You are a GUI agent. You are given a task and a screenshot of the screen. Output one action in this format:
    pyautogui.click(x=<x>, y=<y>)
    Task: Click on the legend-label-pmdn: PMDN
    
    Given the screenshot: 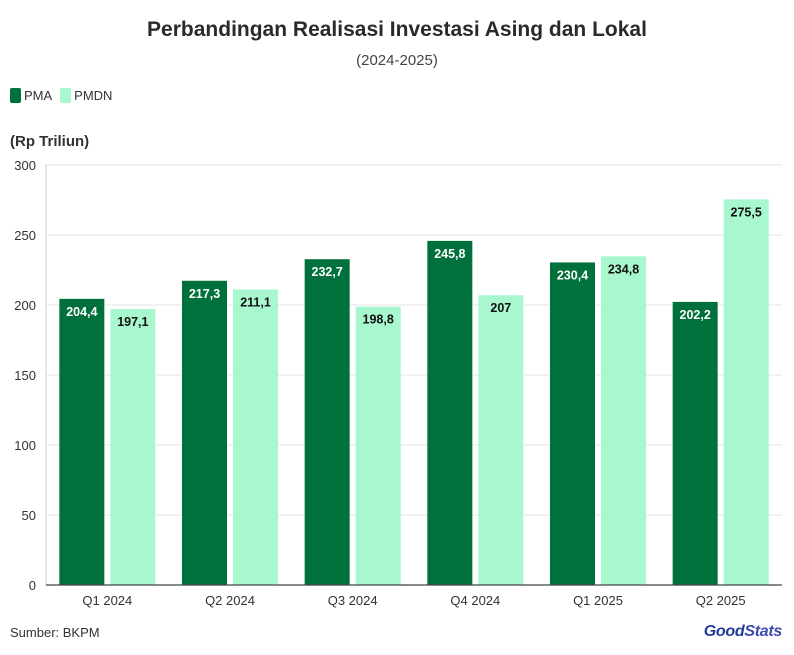 What is the action you would take?
    pyautogui.click(x=93, y=95)
    